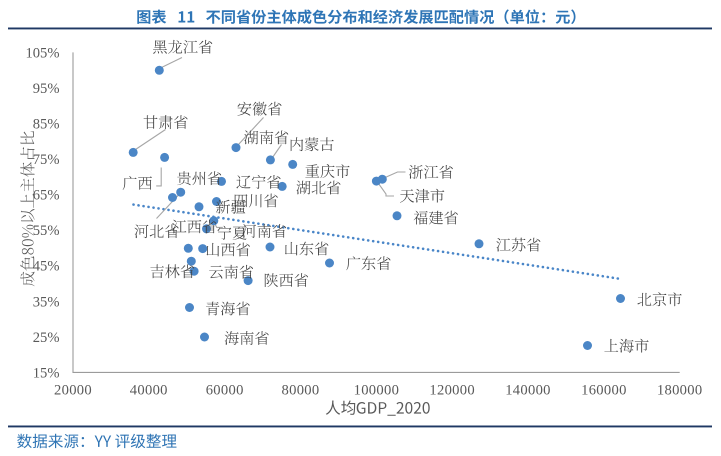  Describe the element at coordinates (46, 196) in the screenshot. I see `svg-text: 65%` at that location.